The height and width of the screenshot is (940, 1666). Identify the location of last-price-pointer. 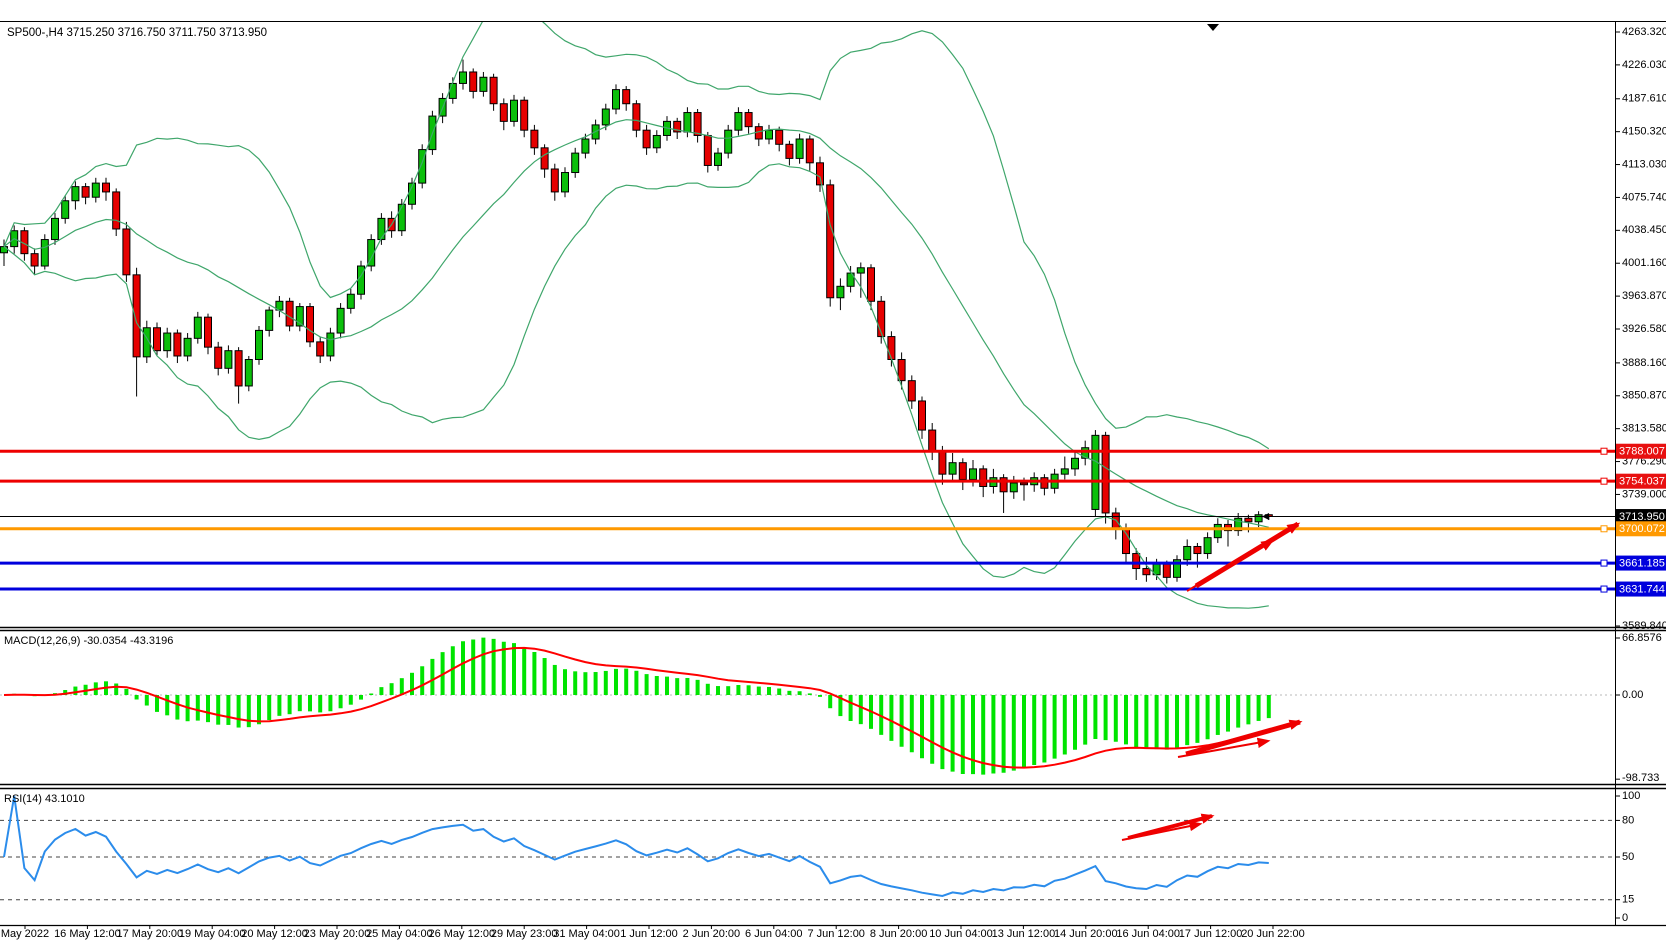
(1265, 517).